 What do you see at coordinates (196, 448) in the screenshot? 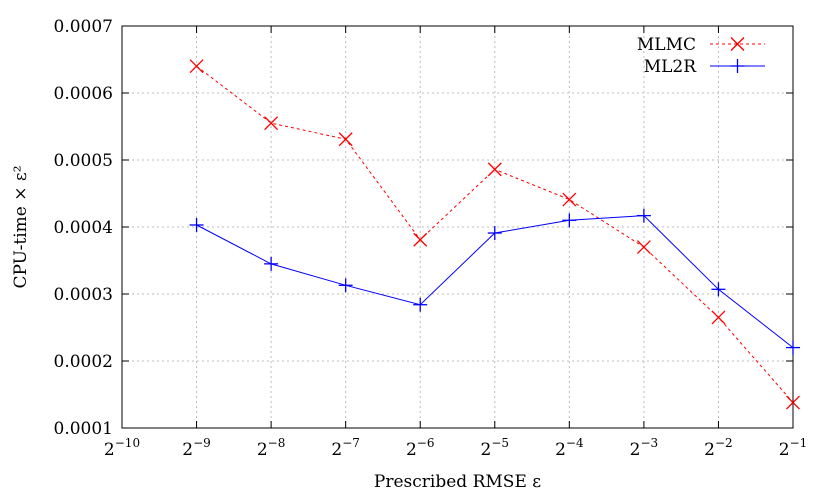
I see `x-tick-label: 2−9` at bounding box center [196, 448].